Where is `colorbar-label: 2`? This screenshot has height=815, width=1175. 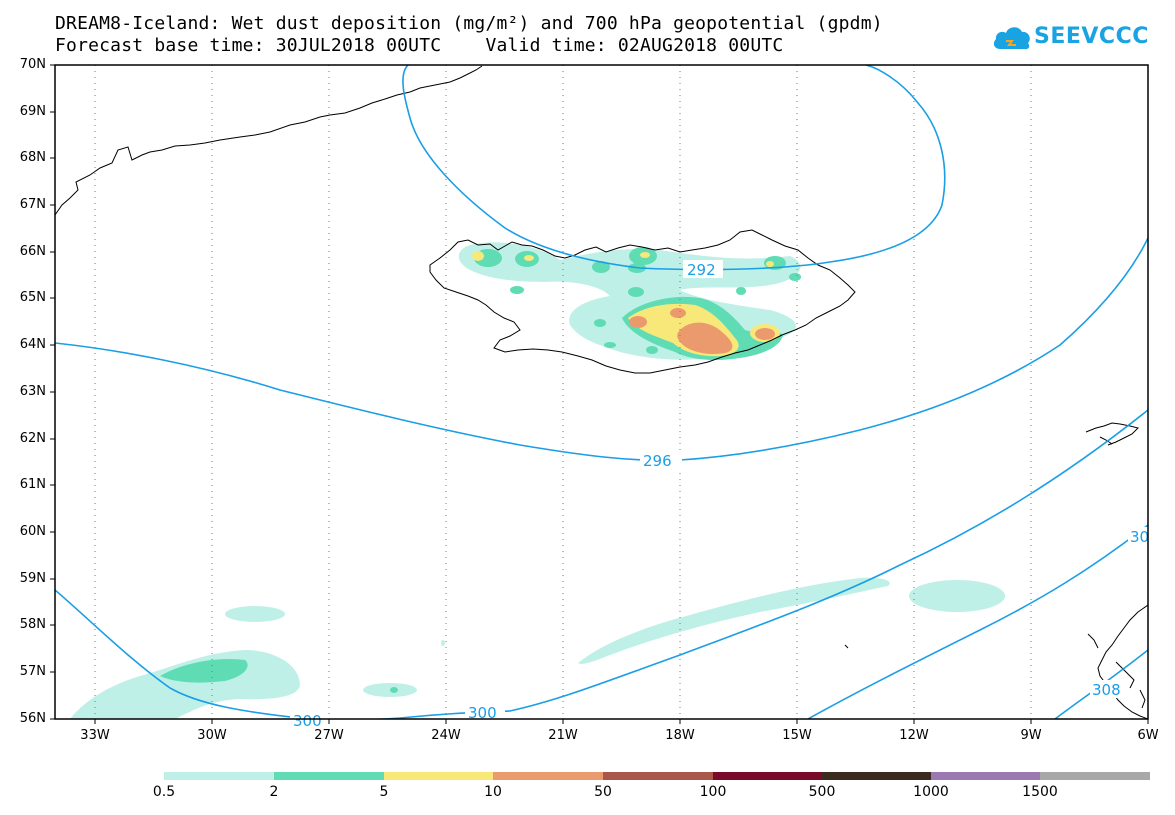 colorbar-label: 2 is located at coordinates (274, 792).